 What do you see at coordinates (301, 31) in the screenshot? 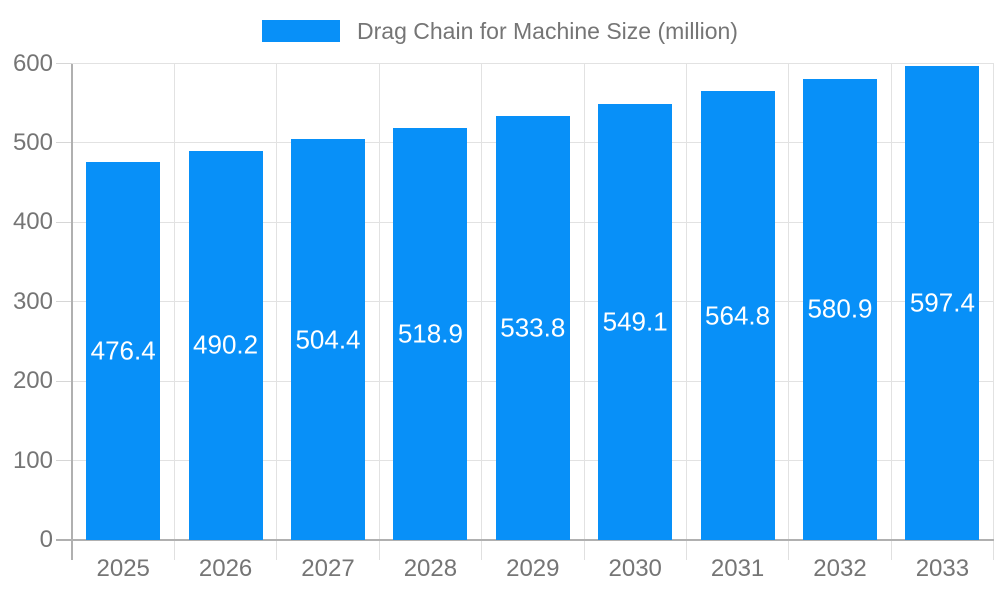
I see `legend-swatch-icon` at bounding box center [301, 31].